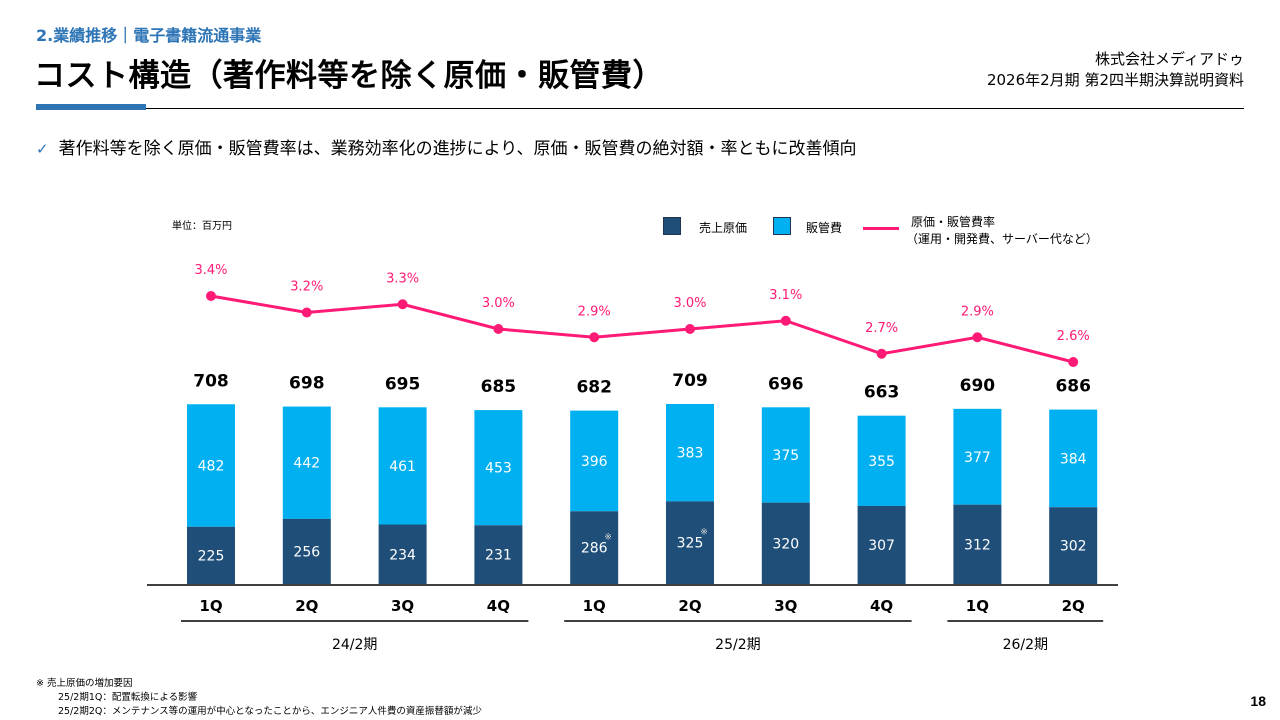 Image resolution: width=1280 pixels, height=720 pixels. Describe the element at coordinates (354, 645) in the screenshot. I see `period-group-label: 24/2期` at that location.